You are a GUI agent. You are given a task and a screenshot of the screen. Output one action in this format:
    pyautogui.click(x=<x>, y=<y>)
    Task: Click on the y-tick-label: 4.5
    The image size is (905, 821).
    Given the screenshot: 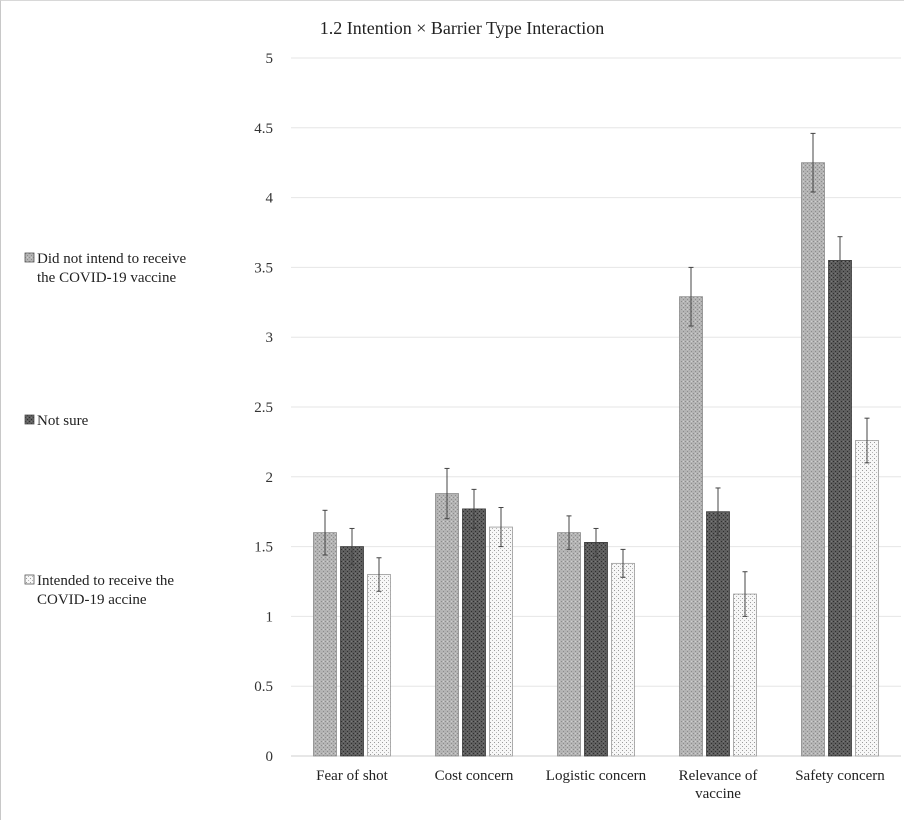 What is the action you would take?
    pyautogui.click(x=263, y=129)
    